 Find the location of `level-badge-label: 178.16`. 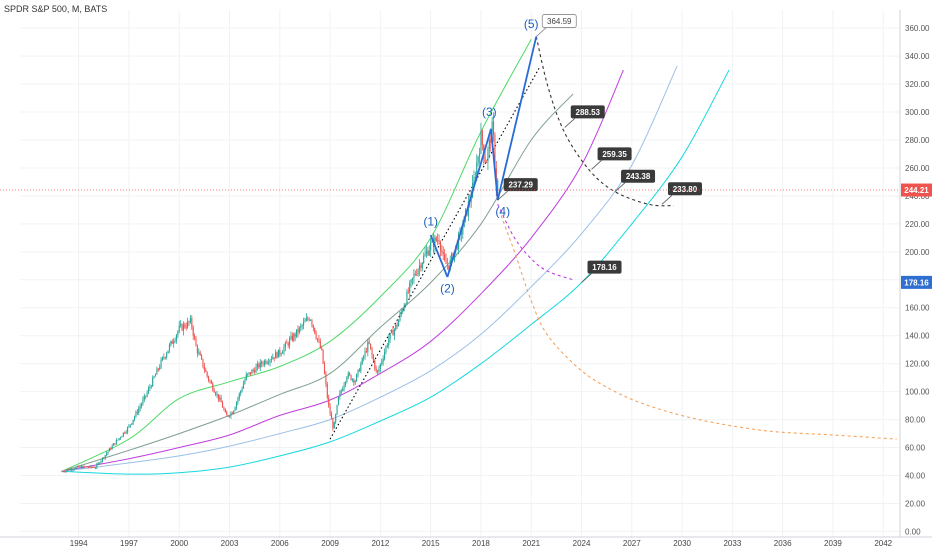

level-badge-label: 178.16 is located at coordinates (916, 282).